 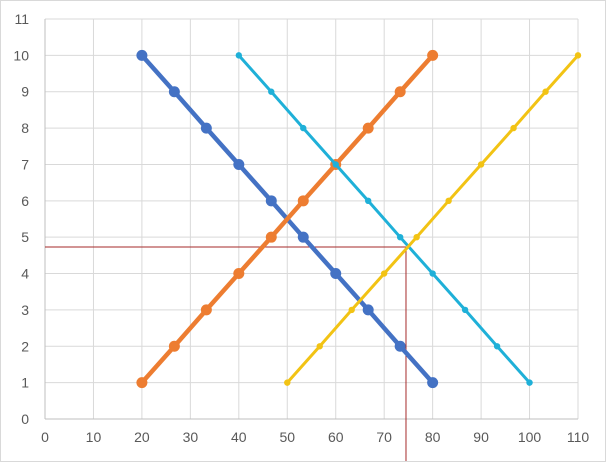 I want to click on x-tick-label: 0, so click(x=45, y=437).